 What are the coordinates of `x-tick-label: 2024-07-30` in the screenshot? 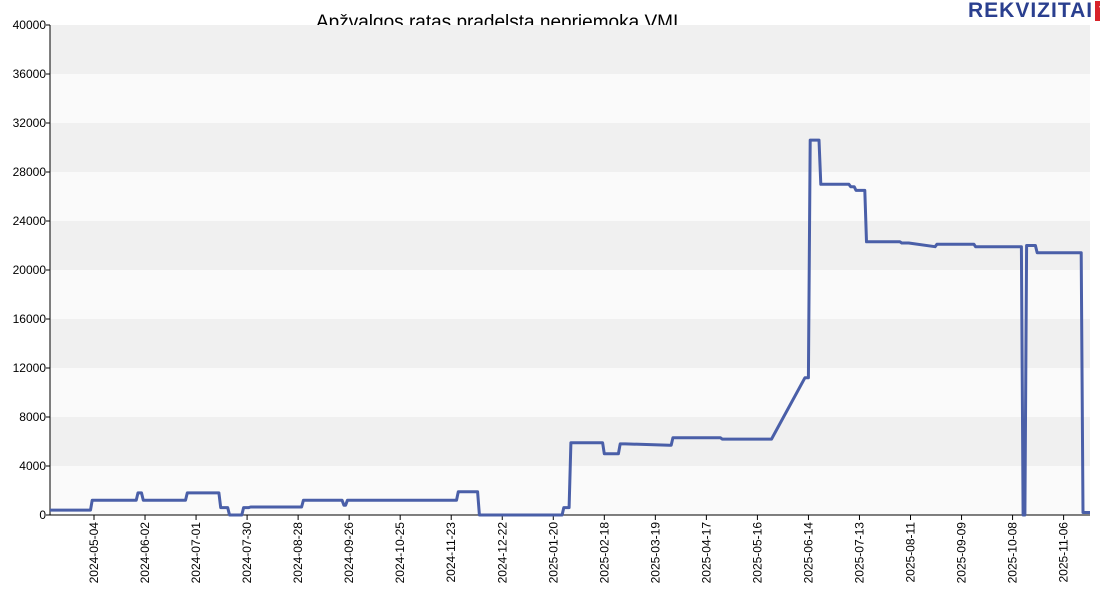 It's located at (247, 553).